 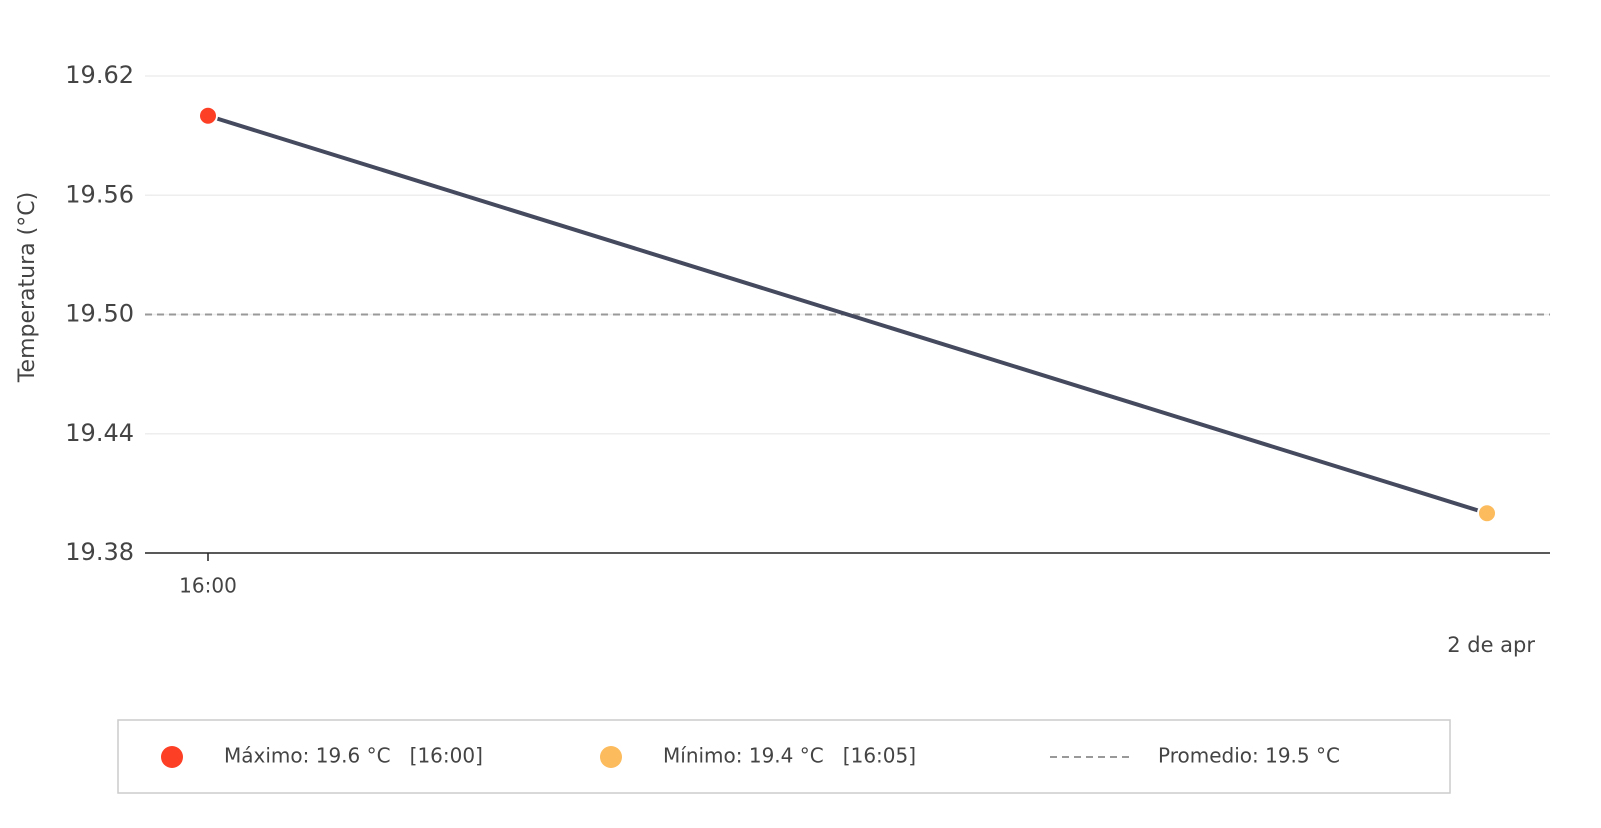 I want to click on legend-label: Promedio: 19.5 °C, so click(x=1249, y=756).